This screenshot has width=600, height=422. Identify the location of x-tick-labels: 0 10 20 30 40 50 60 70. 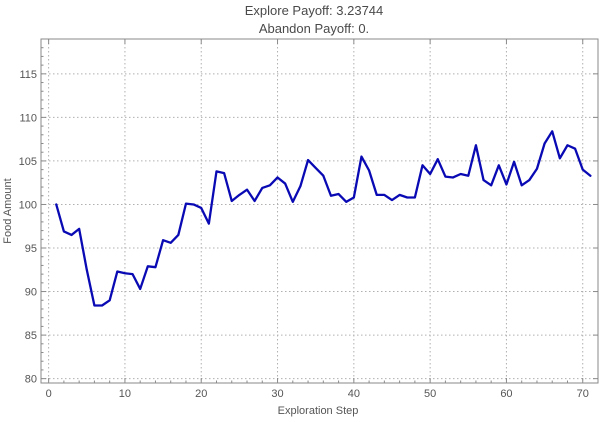
(317, 394).